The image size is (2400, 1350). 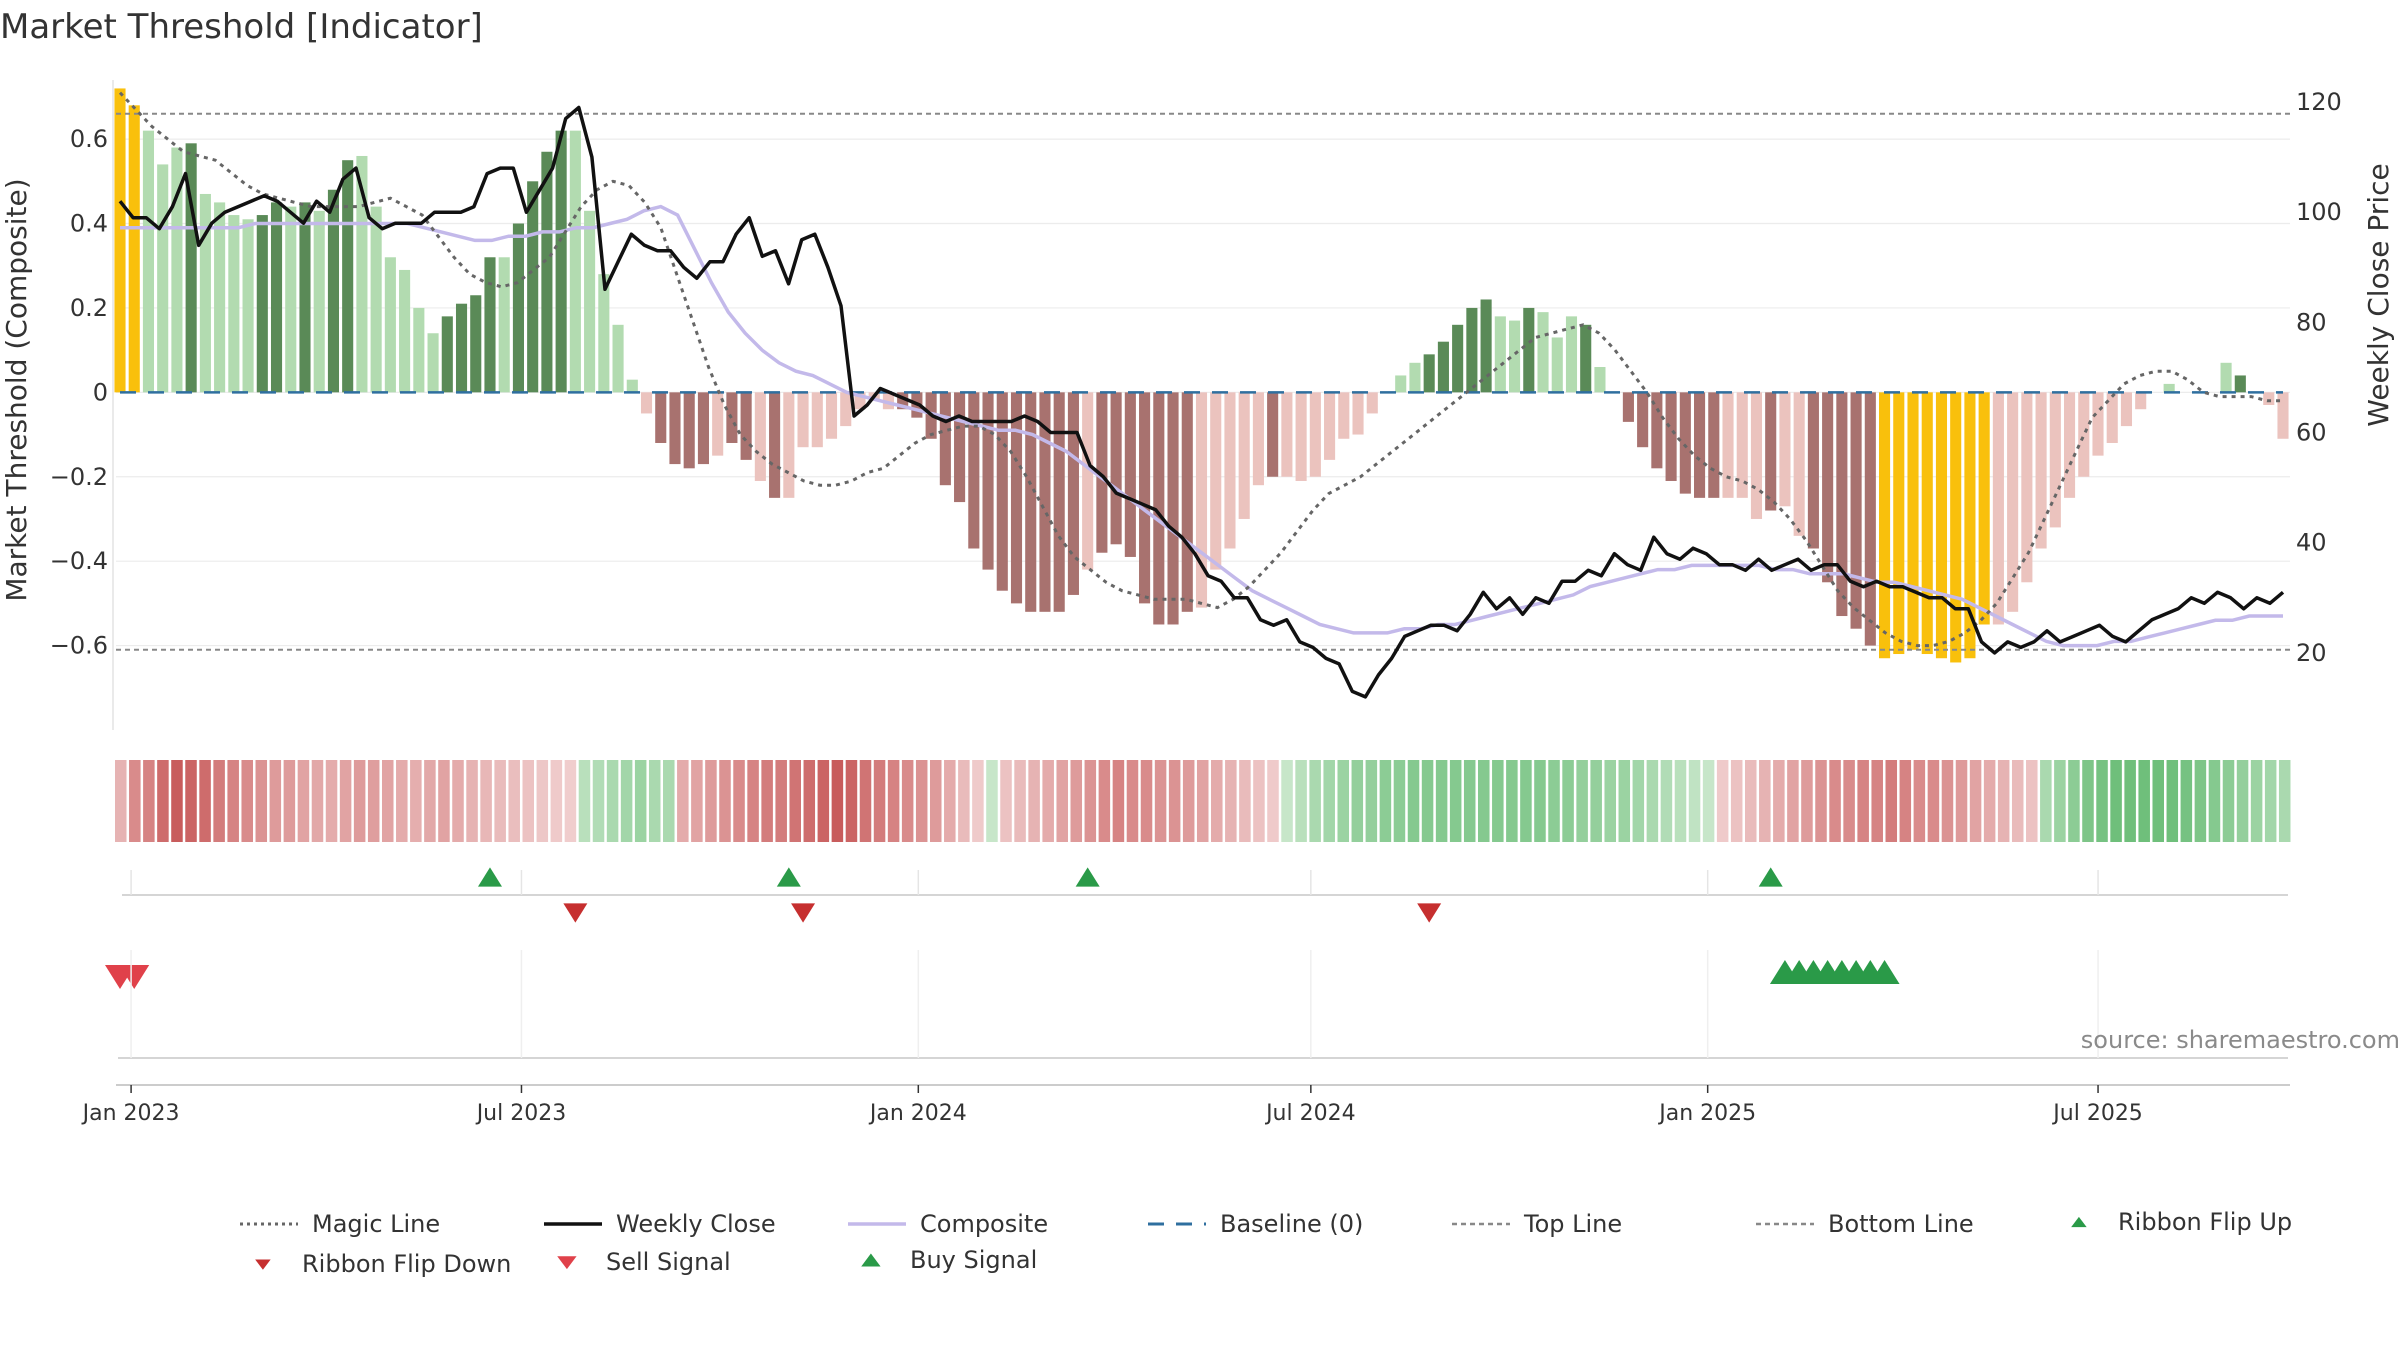 What do you see at coordinates (1196, 963) in the screenshot?
I see `signal-markers` at bounding box center [1196, 963].